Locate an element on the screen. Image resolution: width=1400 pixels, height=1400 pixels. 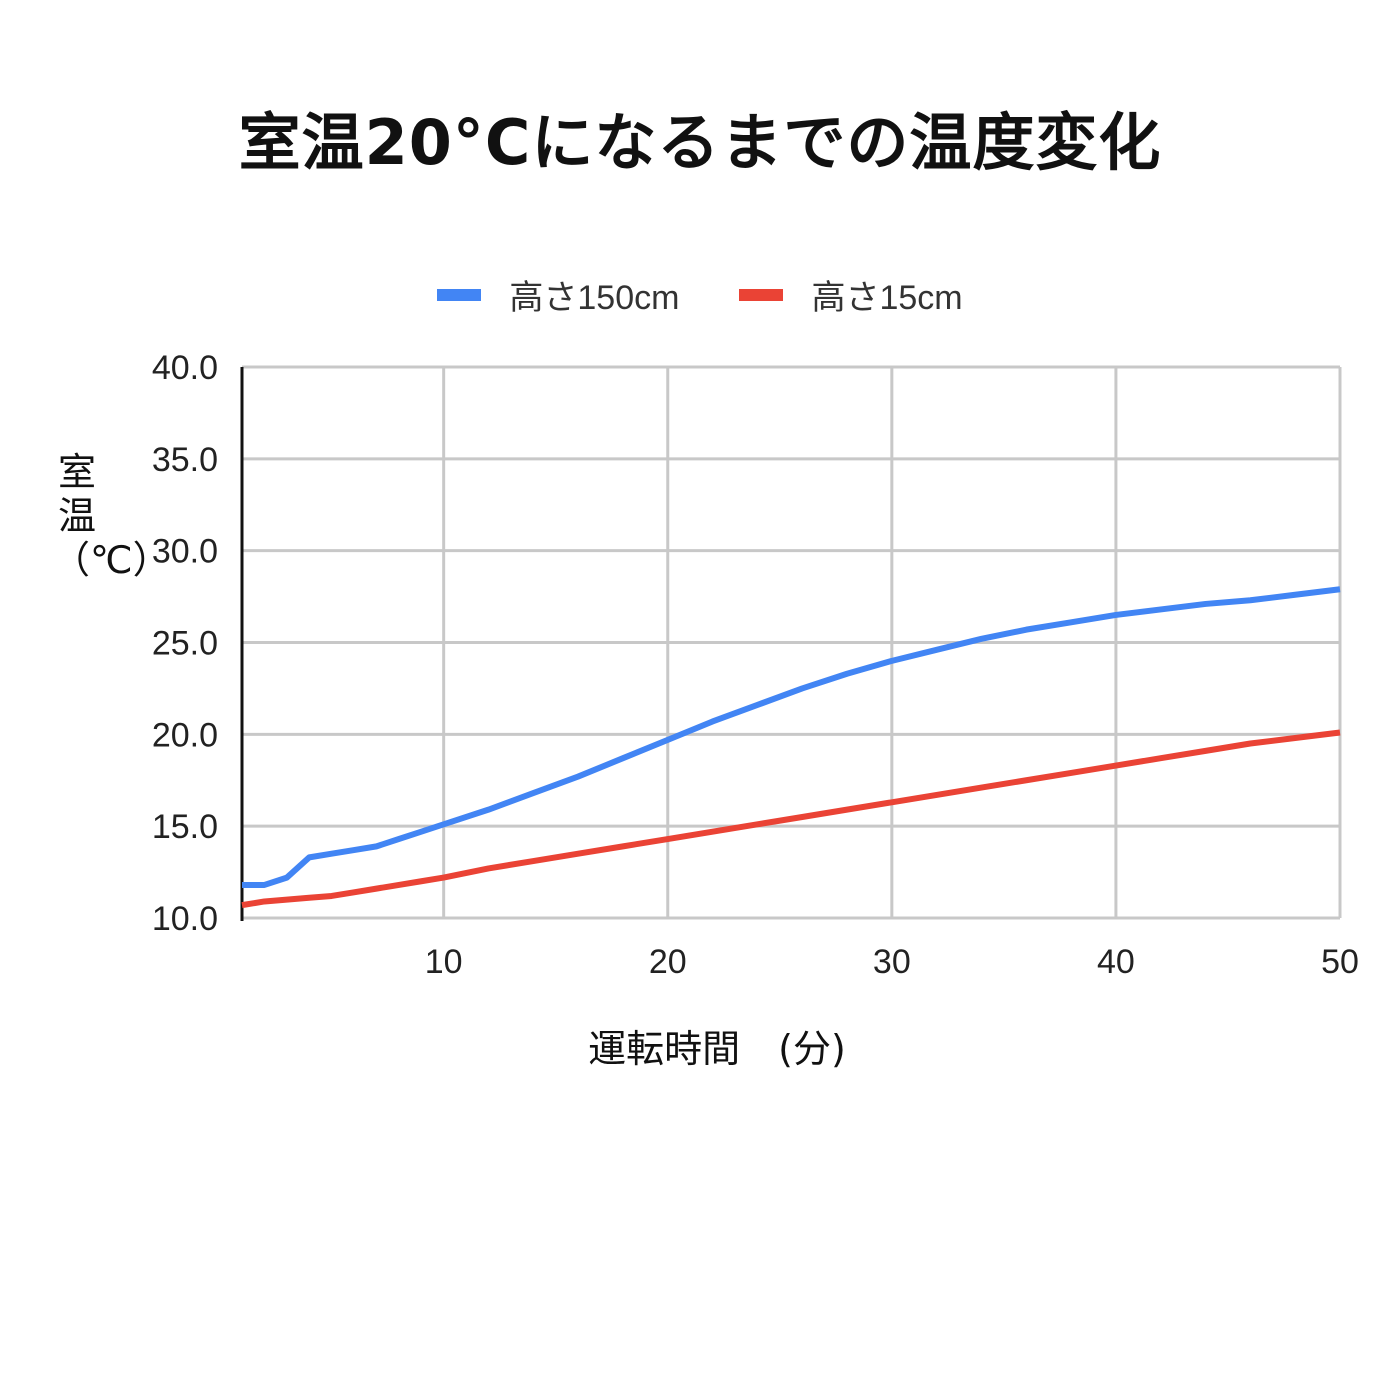
x-tick-label: 10 is located at coordinates (444, 962).